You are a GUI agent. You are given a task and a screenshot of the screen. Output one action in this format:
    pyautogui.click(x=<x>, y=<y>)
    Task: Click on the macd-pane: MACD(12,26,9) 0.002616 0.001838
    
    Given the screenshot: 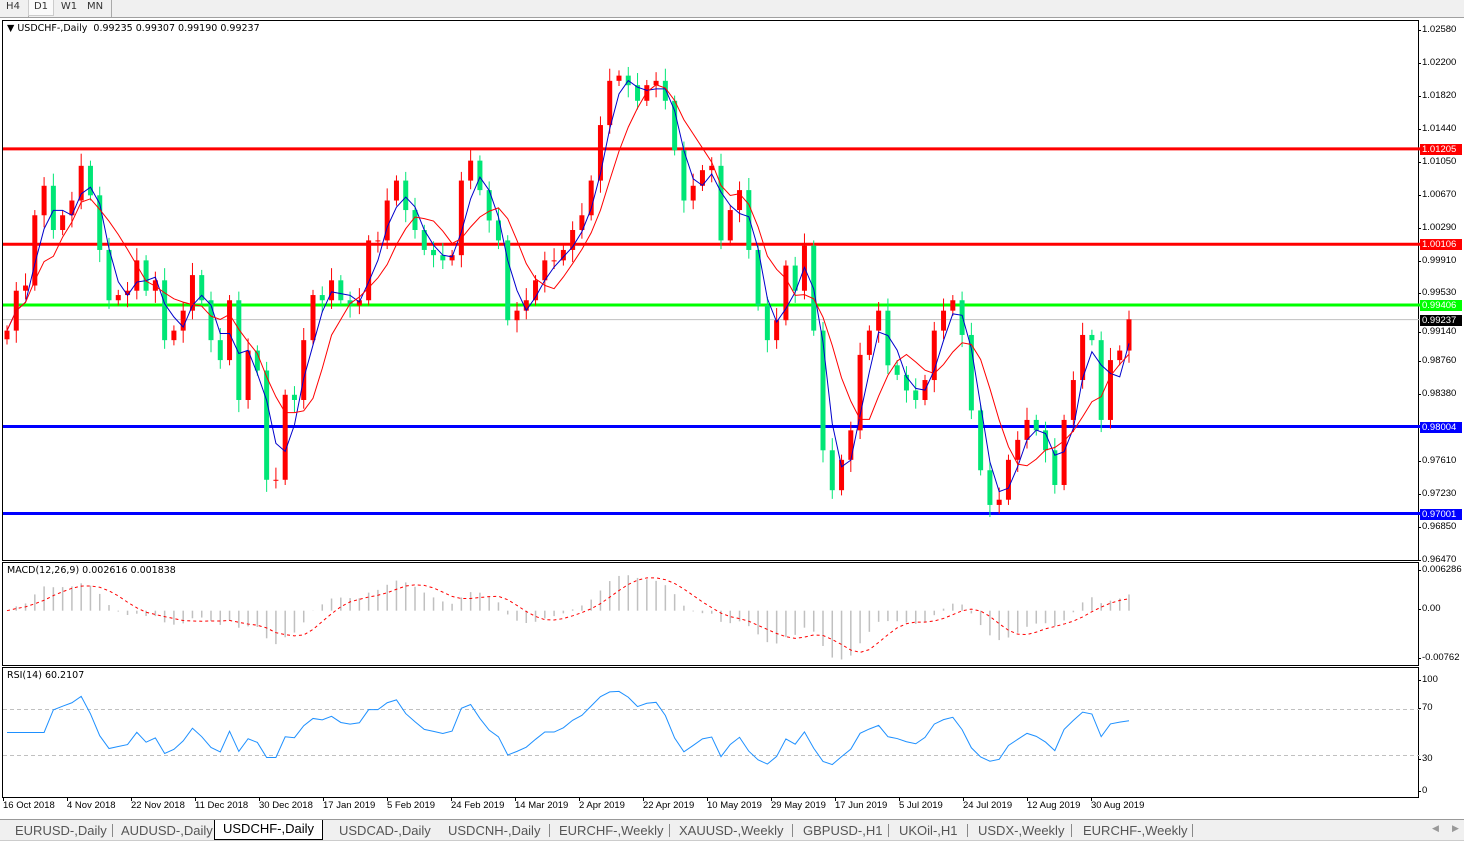 What is the action you would take?
    pyautogui.click(x=710, y=614)
    